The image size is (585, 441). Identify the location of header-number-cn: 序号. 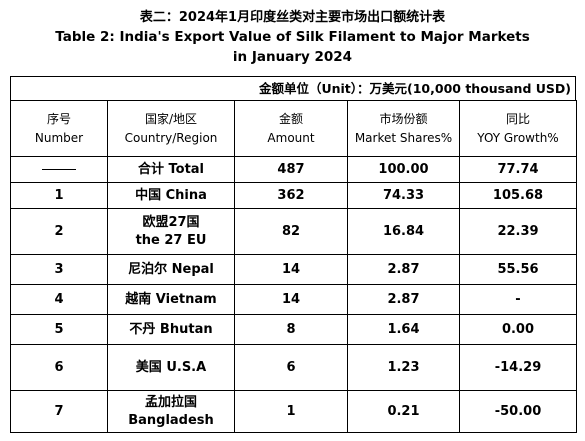
(58, 118).